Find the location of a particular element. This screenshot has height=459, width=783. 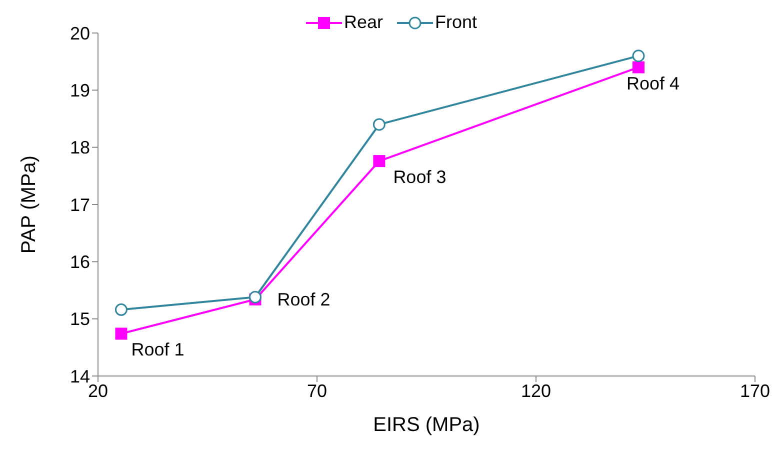

y-tick-label: 16 is located at coordinates (80, 262).